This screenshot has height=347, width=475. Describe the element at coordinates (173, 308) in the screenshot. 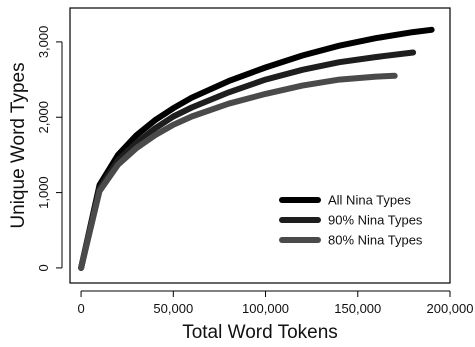

I see `x-tick-label: 50,000` at that location.